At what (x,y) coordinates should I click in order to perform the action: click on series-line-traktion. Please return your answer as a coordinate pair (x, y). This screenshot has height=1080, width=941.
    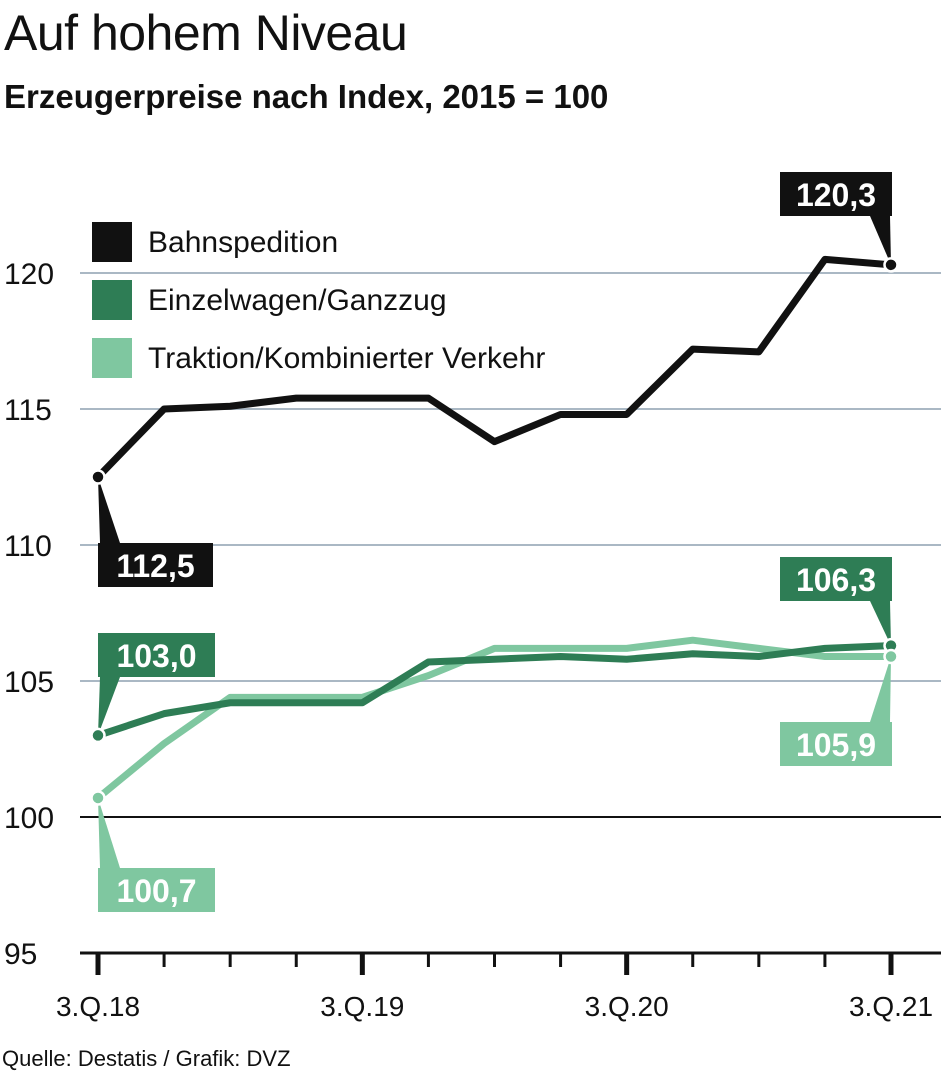
    Looking at the image, I should click on (494, 719).